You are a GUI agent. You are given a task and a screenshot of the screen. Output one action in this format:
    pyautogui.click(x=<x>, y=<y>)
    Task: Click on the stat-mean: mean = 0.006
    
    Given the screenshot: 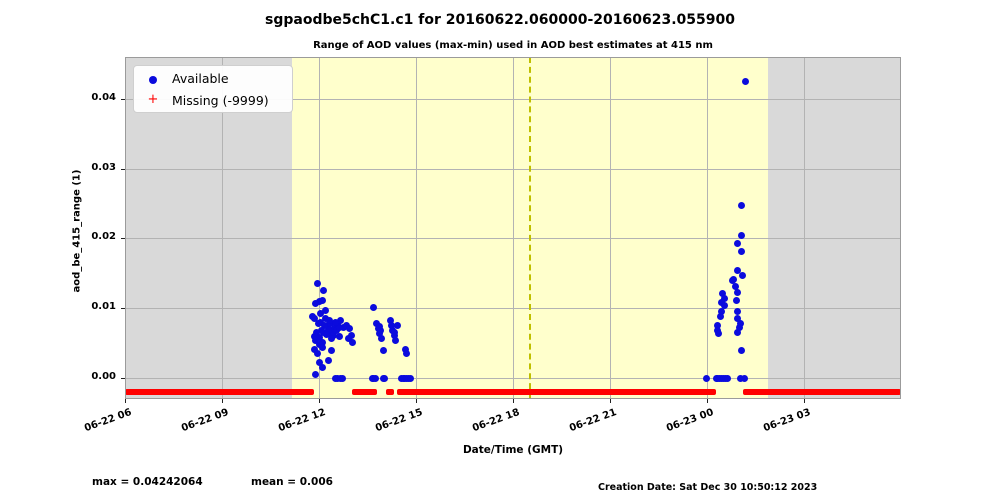 What is the action you would take?
    pyautogui.click(x=292, y=482)
    